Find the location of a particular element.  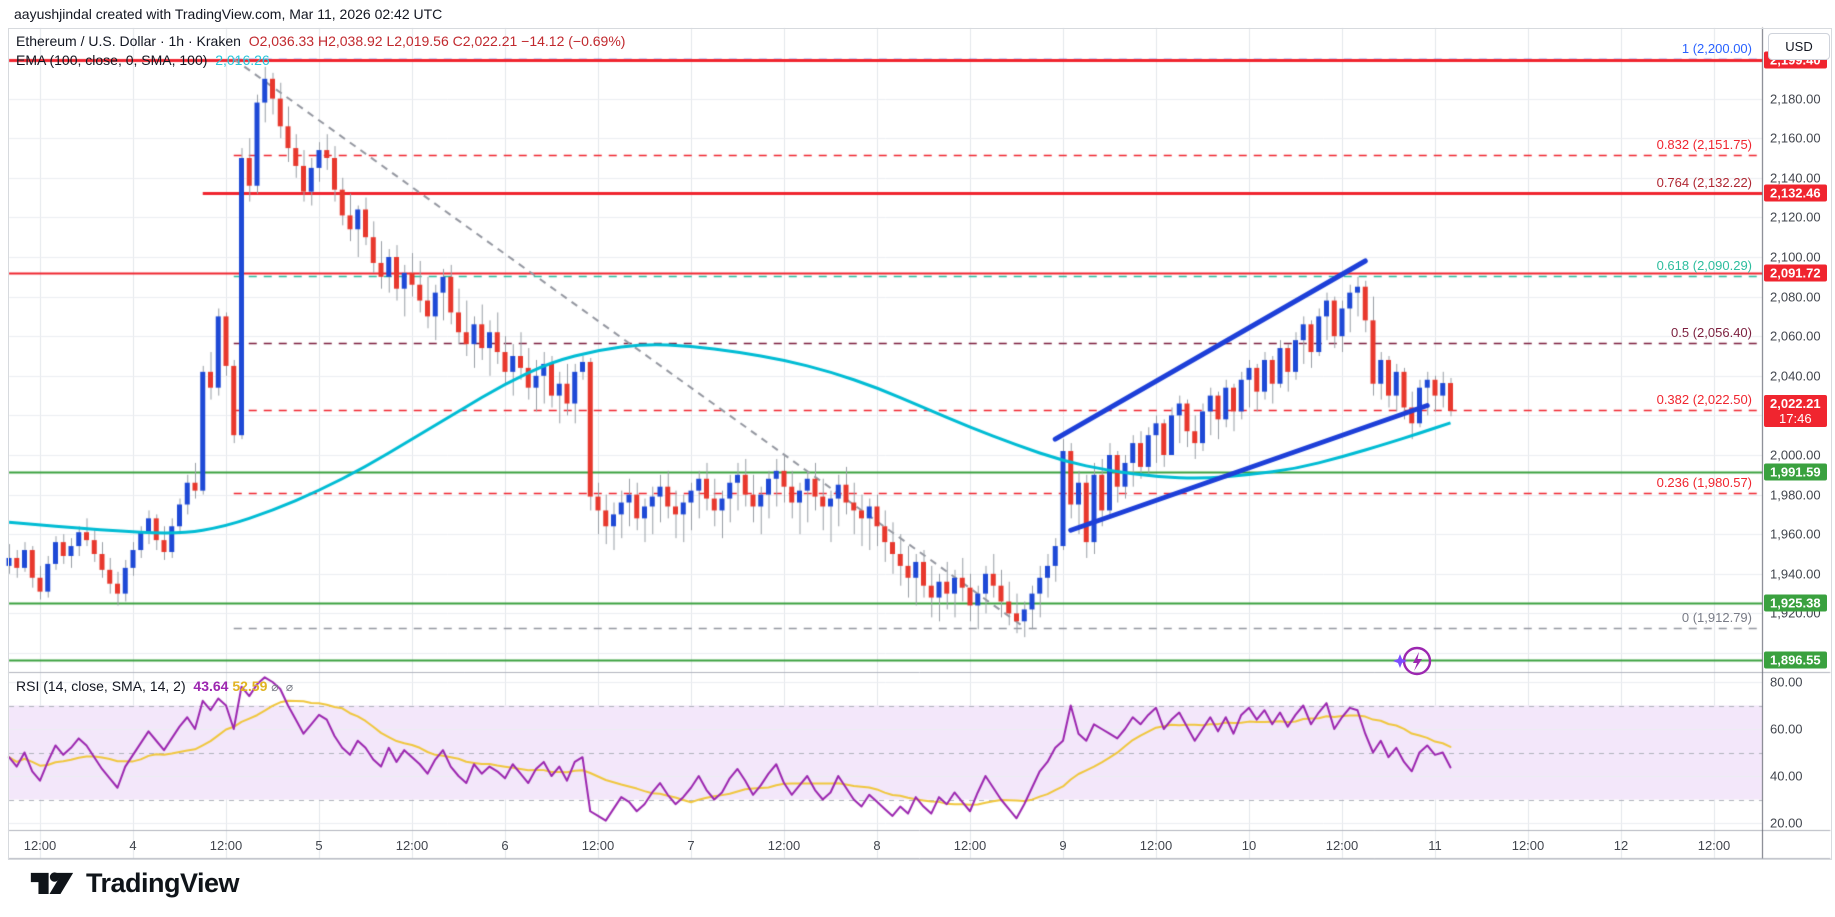

time-axis-label: 10 is located at coordinates (1249, 845).